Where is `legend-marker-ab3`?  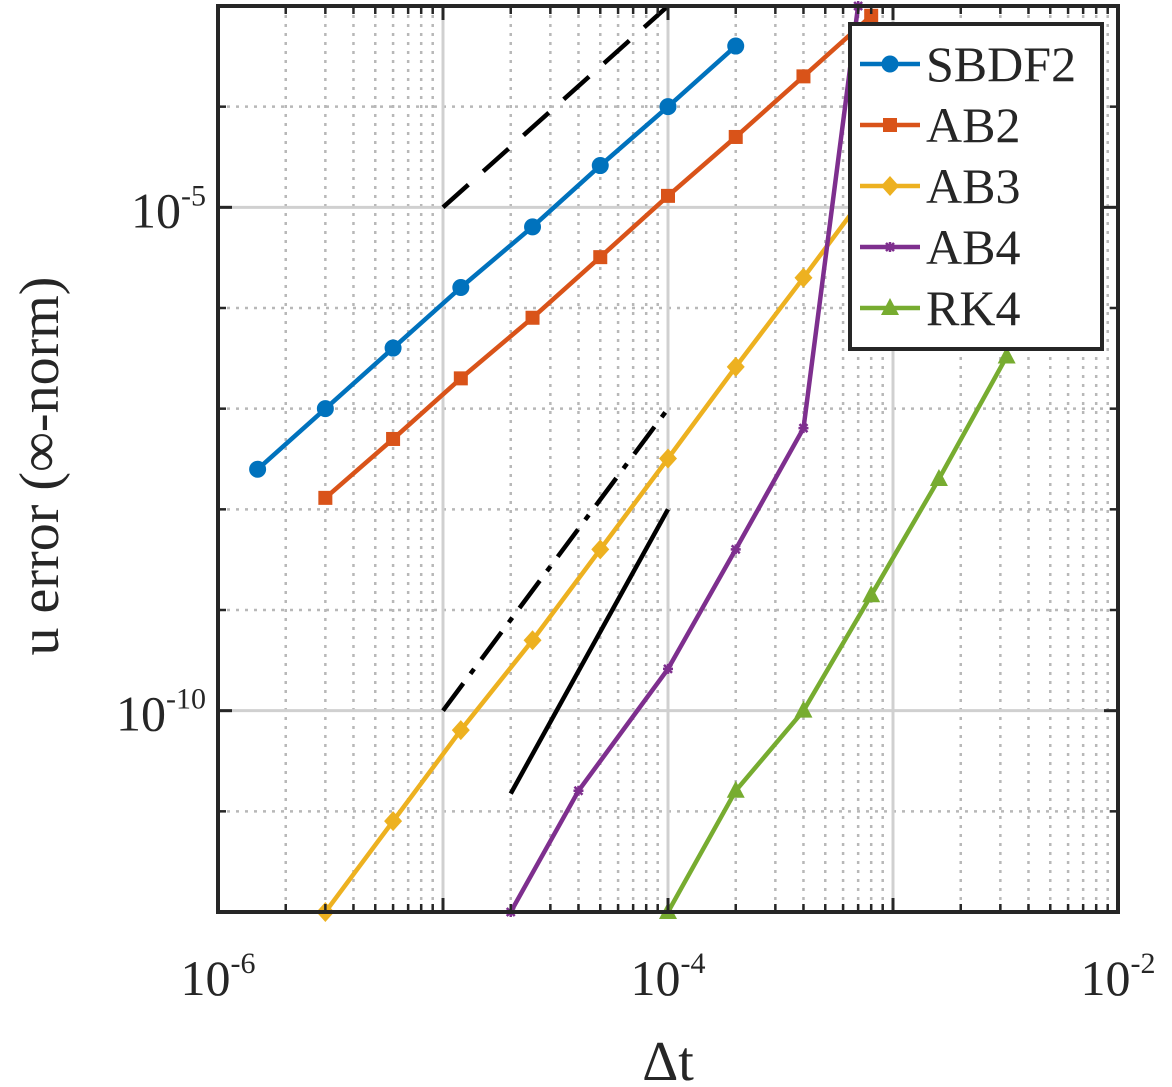 legend-marker-ab3 is located at coordinates (890, 186).